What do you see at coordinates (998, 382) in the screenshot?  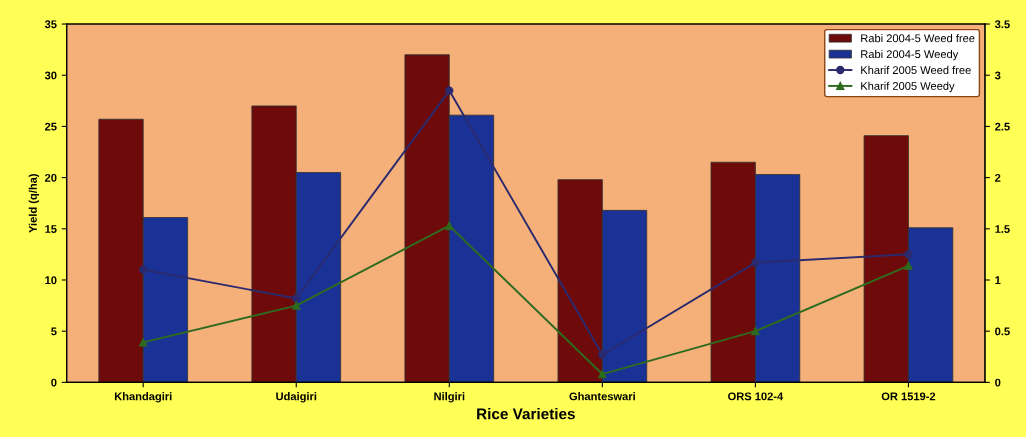 I see `y2-tick-label: 0` at bounding box center [998, 382].